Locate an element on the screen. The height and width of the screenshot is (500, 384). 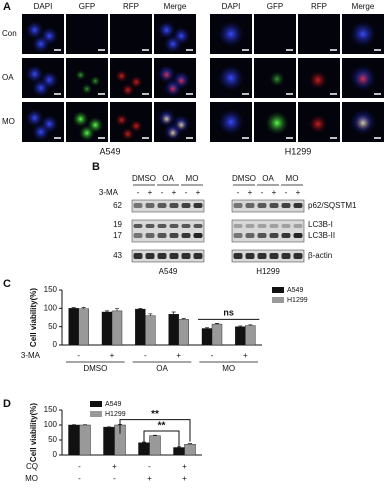
label: 62 is located at coordinates (117, 205).